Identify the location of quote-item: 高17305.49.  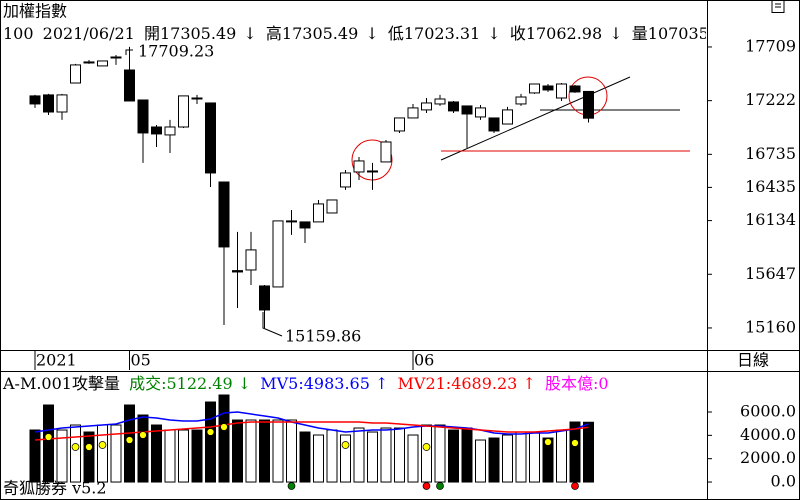
(312, 33).